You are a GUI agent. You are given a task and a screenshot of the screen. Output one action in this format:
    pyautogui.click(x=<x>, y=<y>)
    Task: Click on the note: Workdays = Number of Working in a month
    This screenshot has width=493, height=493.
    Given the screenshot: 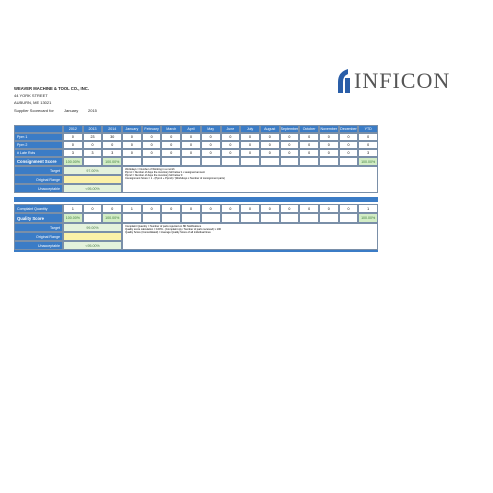 What is the action you would take?
    pyautogui.click(x=150, y=169)
    